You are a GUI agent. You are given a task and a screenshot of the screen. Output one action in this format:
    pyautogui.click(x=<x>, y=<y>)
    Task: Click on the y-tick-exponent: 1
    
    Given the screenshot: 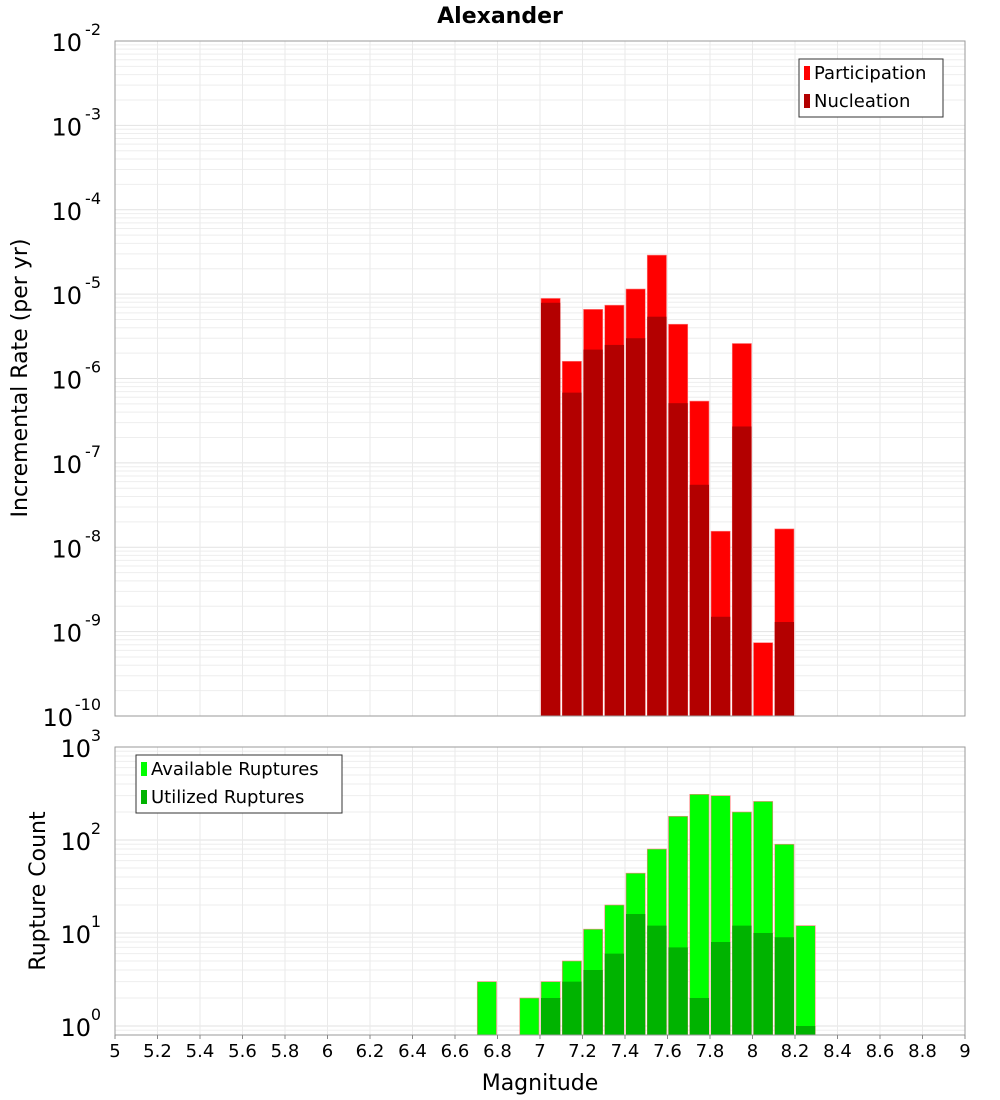 What is the action you would take?
    pyautogui.click(x=96, y=921)
    